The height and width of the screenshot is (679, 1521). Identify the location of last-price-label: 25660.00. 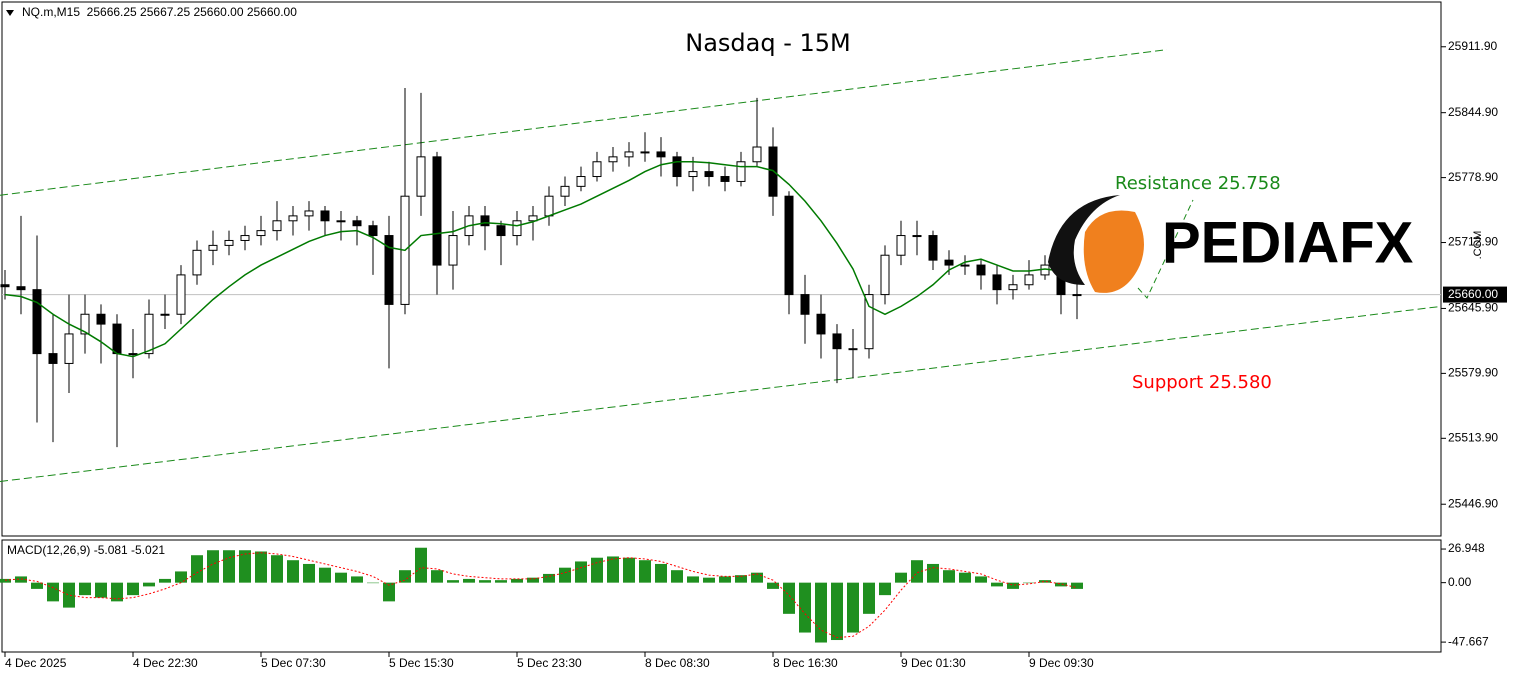
(1473, 294).